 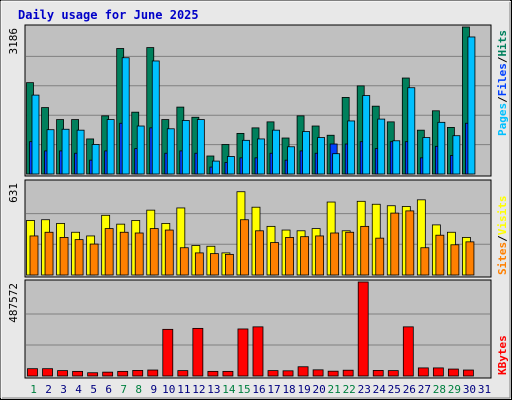 I want to click on bottom-ymax-label: 487572, so click(x=13, y=303).